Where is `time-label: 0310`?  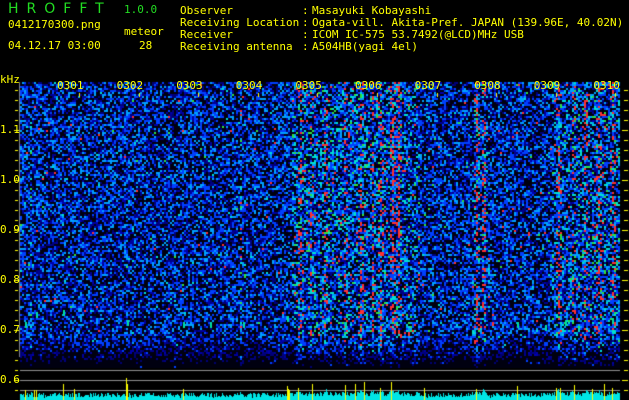
time-label: 0310 is located at coordinates (606, 85).